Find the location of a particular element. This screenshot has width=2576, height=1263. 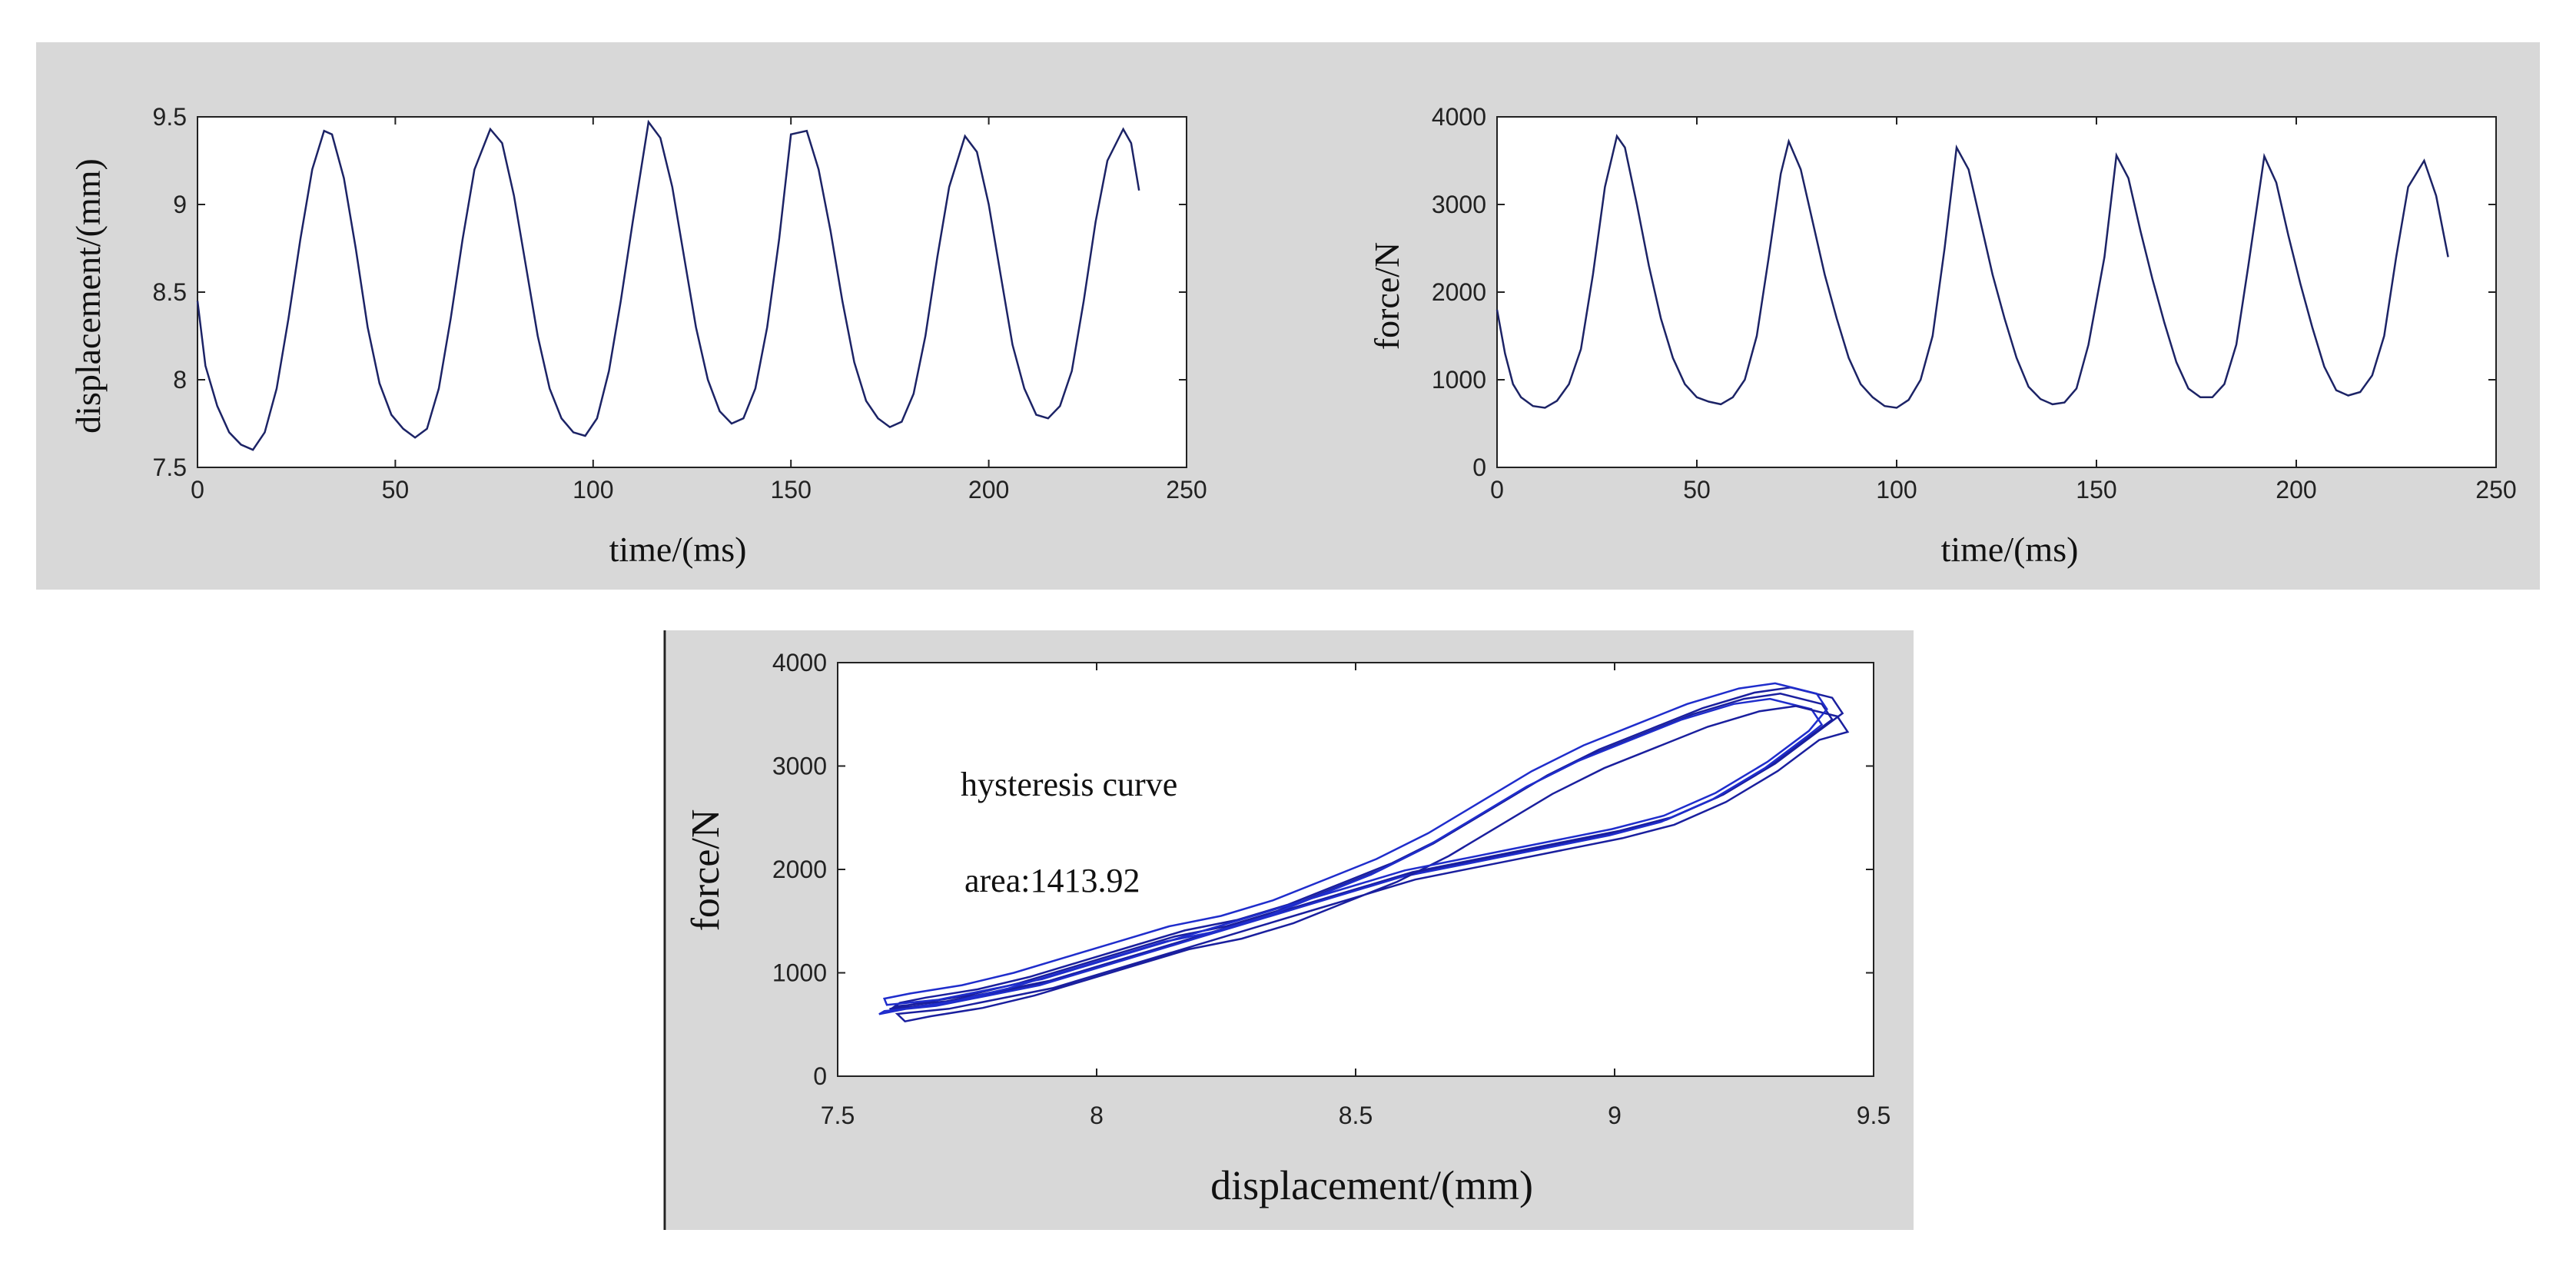

series-line-force is located at coordinates (1972, 271).